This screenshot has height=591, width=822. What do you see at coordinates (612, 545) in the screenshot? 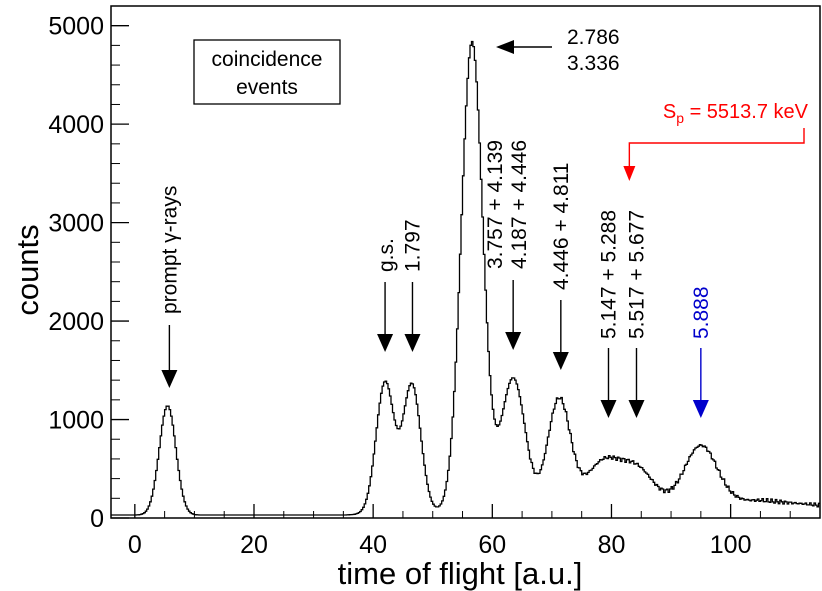
I see `x-tick-label: 80` at bounding box center [612, 545].